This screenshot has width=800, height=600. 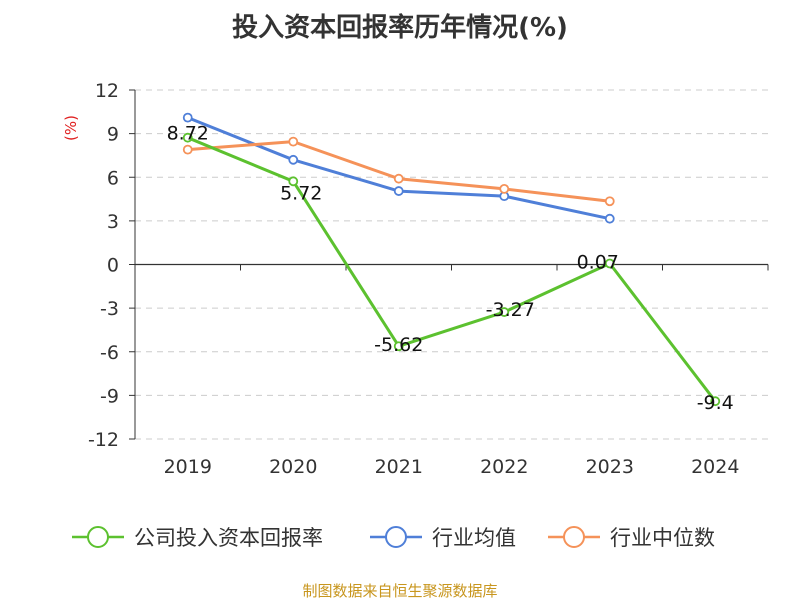 I want to click on y-axis-label: (%), so click(x=71, y=128).